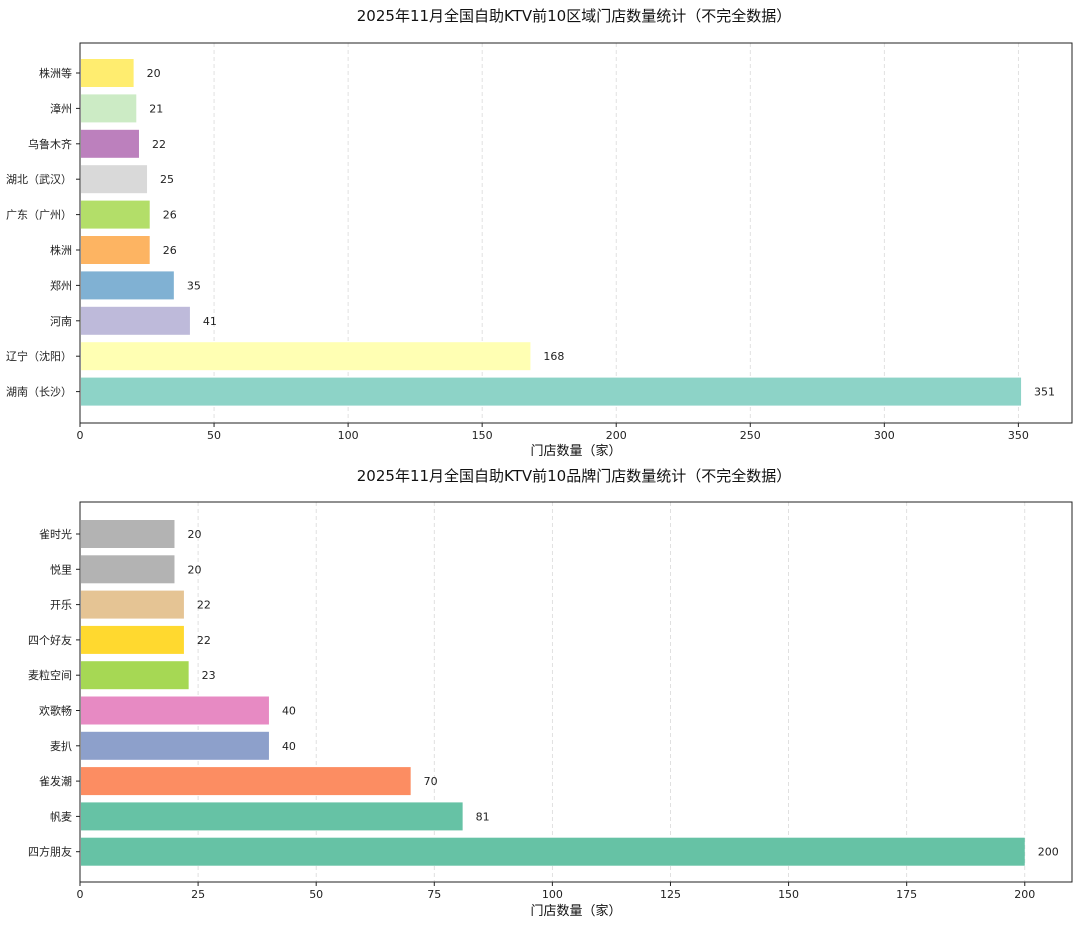 Image resolution: width=1080 pixels, height=925 pixels. I want to click on brand-tick-label: 75, so click(434, 894).